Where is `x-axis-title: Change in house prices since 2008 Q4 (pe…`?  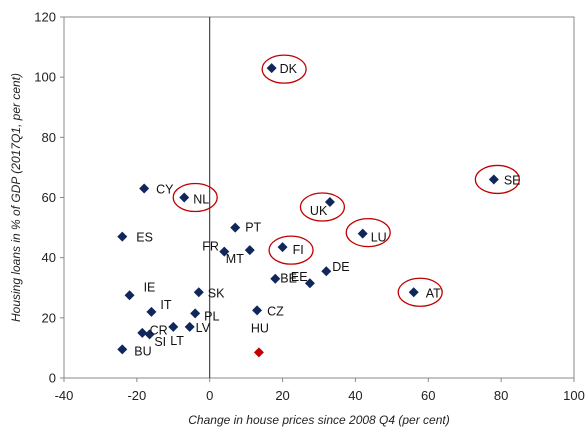 x-axis-title: Change in house prices since 2008 Q4 (pe… is located at coordinates (319, 420).